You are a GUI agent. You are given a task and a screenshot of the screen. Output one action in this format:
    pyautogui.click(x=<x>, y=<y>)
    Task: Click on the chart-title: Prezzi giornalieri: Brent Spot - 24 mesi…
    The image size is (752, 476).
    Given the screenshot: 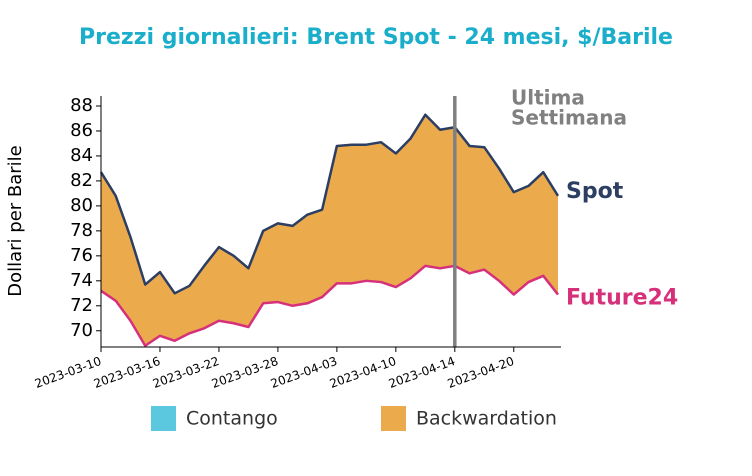 What is the action you would take?
    pyautogui.click(x=376, y=37)
    